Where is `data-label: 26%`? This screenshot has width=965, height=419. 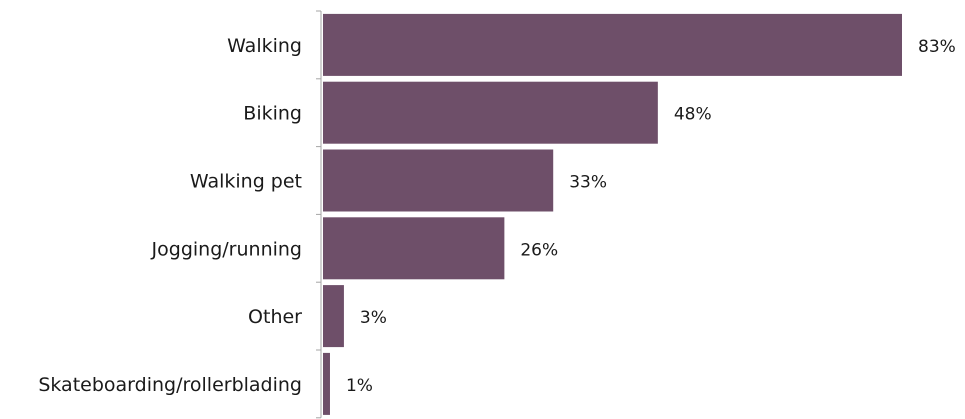 data-label: 26% is located at coordinates (539, 250).